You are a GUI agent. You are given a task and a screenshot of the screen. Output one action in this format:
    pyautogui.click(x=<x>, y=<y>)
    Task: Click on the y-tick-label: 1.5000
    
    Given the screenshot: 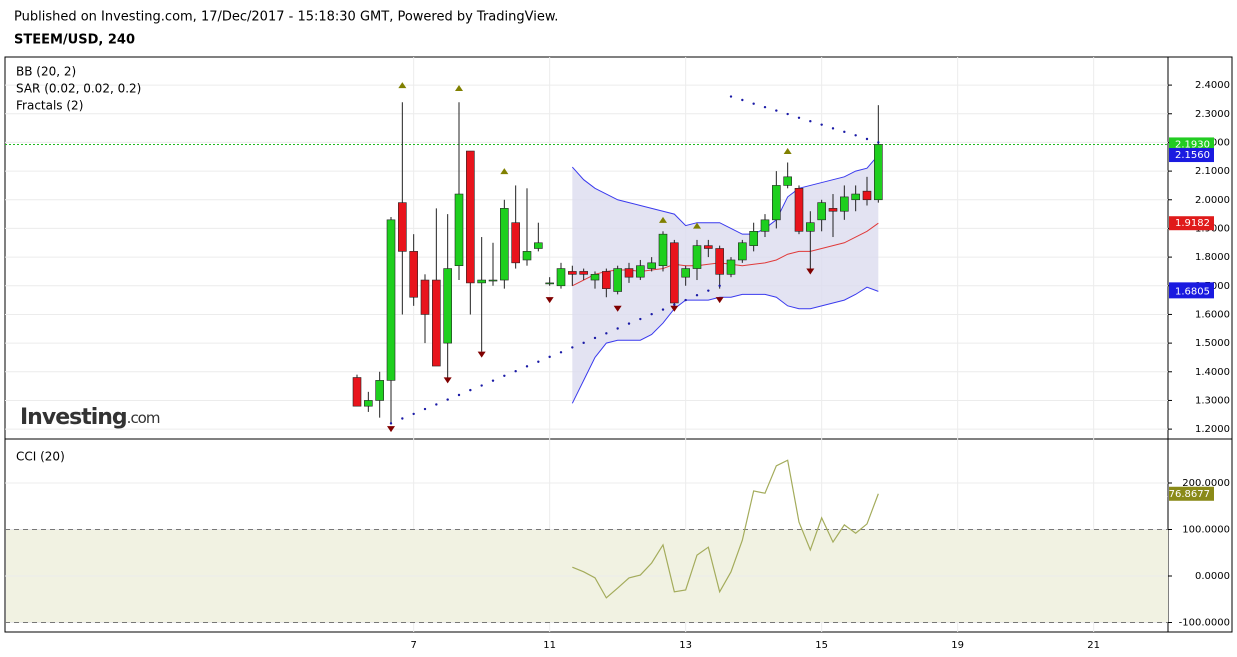 What is the action you would take?
    pyautogui.click(x=1212, y=343)
    